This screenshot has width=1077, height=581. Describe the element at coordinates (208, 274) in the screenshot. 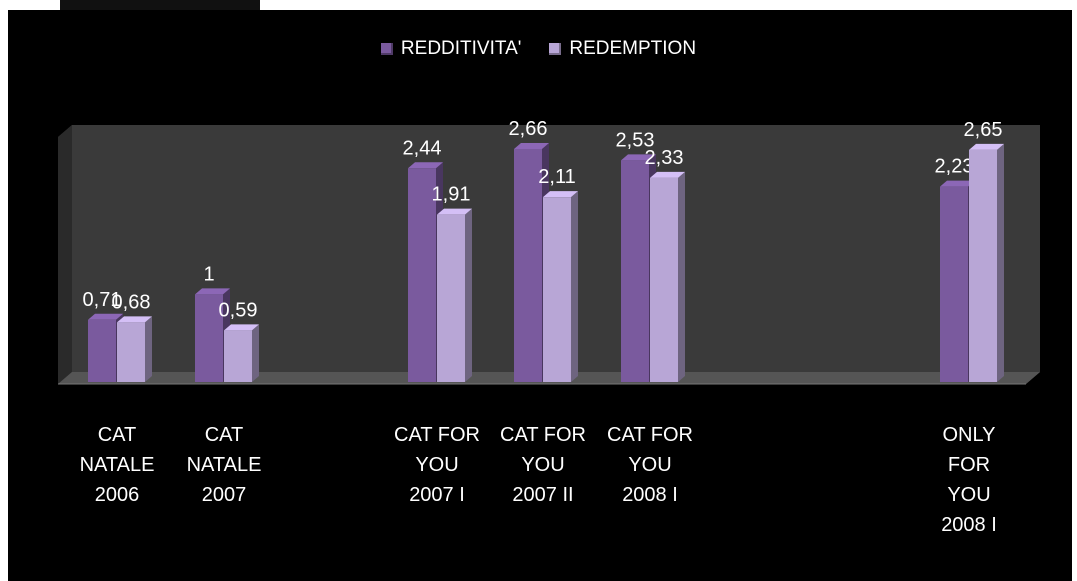

I see `data-label: 1` at that location.